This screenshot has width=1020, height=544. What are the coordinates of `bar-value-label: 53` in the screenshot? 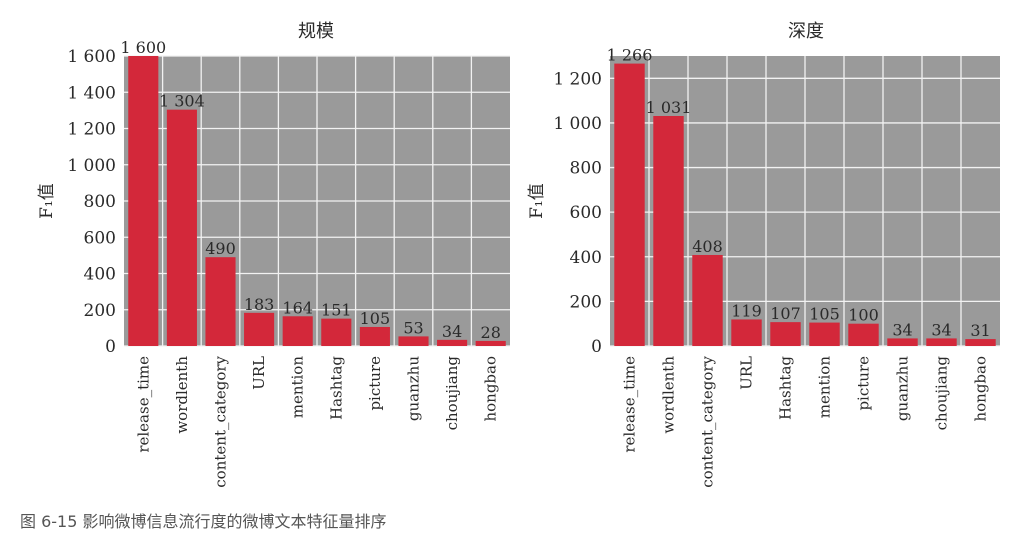 It's located at (413, 327).